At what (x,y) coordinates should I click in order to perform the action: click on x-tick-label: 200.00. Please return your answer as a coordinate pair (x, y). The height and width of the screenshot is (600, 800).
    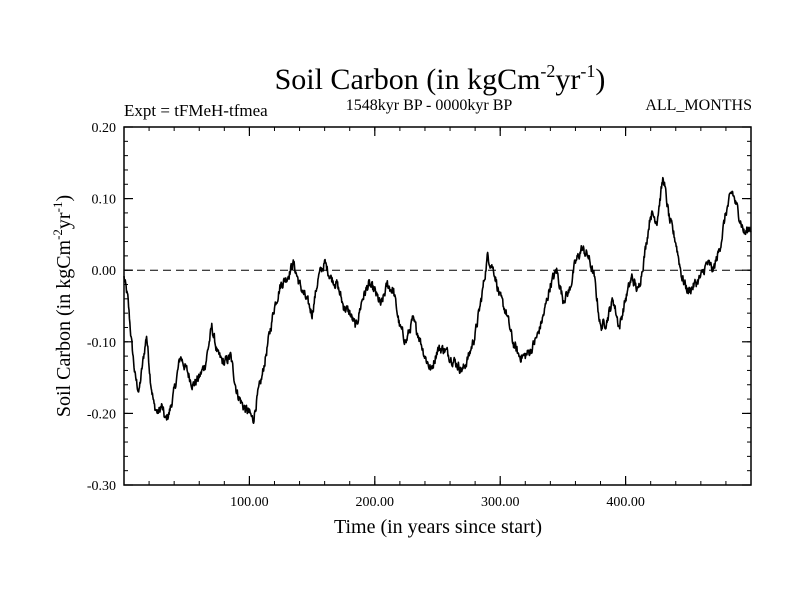
    Looking at the image, I should click on (375, 502).